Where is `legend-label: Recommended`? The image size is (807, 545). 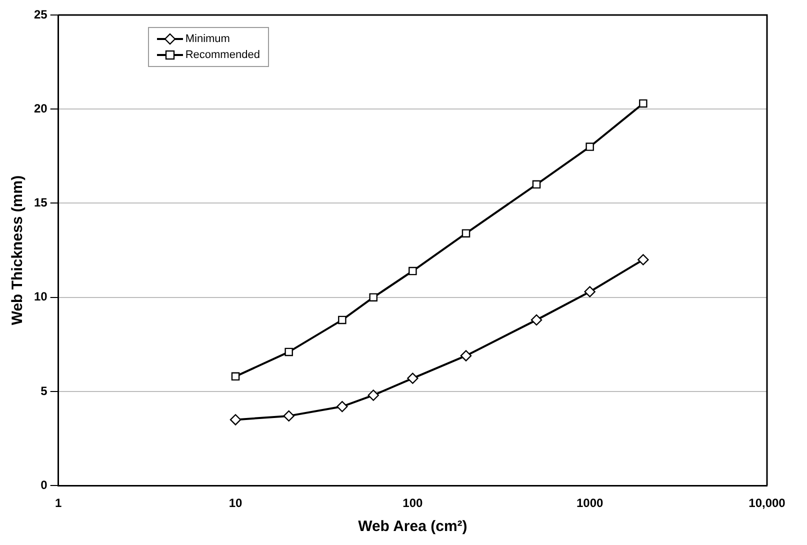 legend-label: Recommended is located at coordinates (222, 55).